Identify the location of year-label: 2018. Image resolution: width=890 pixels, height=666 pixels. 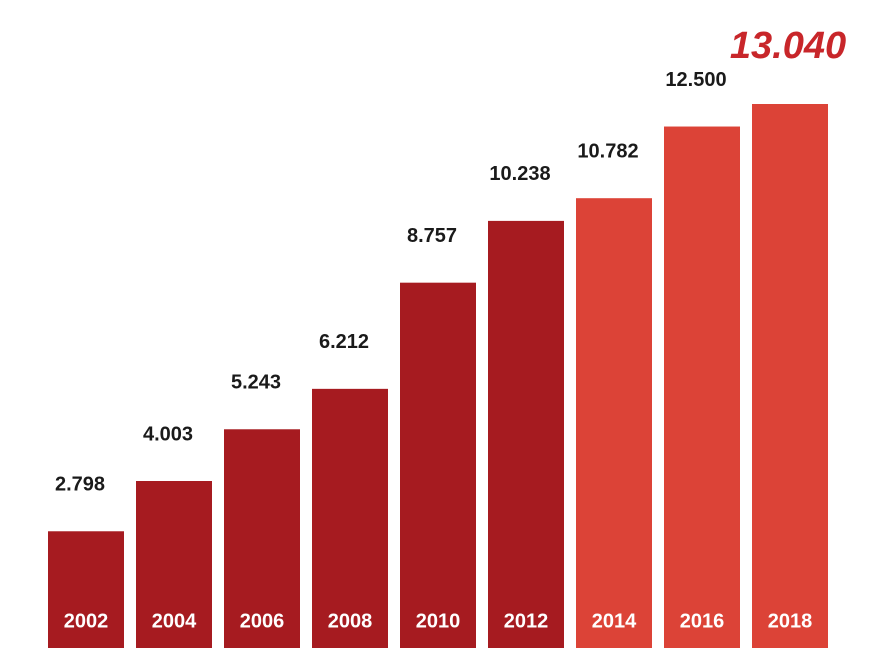
(790, 621).